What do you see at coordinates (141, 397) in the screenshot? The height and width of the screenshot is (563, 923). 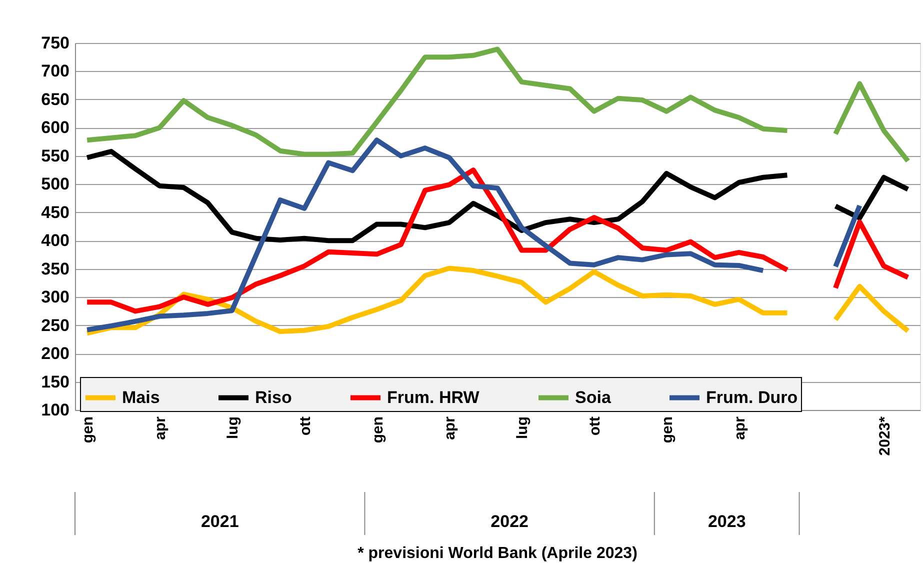 I see `legend-label: Mais` at bounding box center [141, 397].